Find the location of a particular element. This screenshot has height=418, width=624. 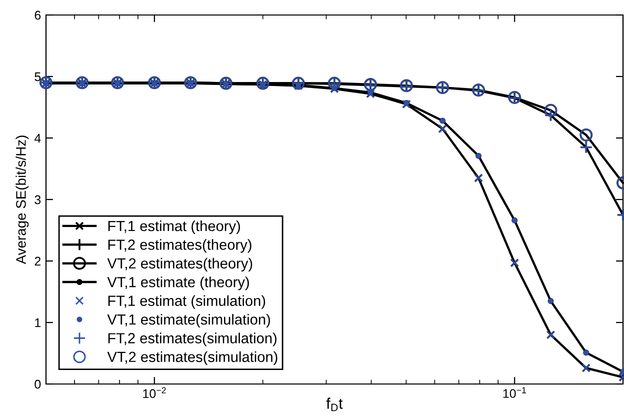

legend-label: FT,2 estimates(theory) is located at coordinates (180, 246).